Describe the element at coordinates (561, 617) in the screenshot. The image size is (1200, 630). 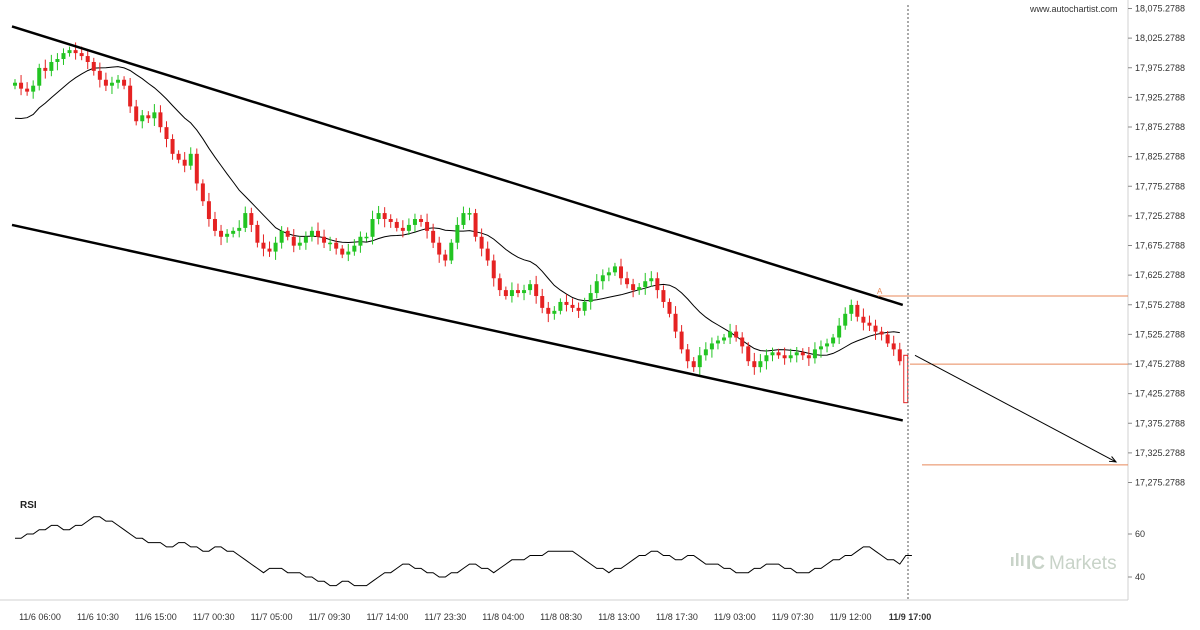
I see `x-tick-label: 11/8 08:30` at that location.